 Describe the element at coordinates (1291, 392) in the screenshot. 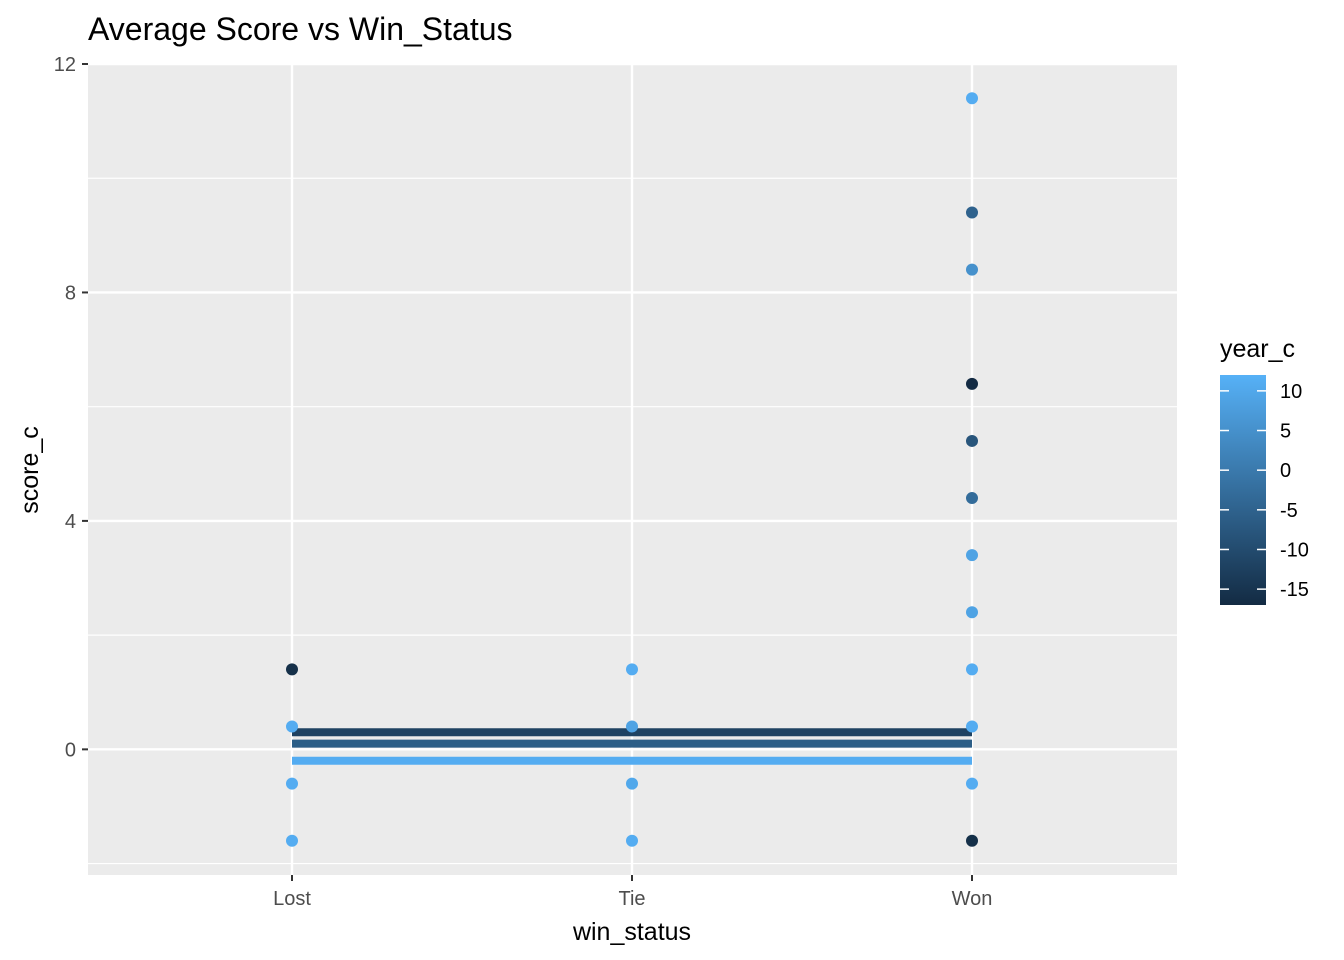

I see `legend-tick-label: 10` at that location.